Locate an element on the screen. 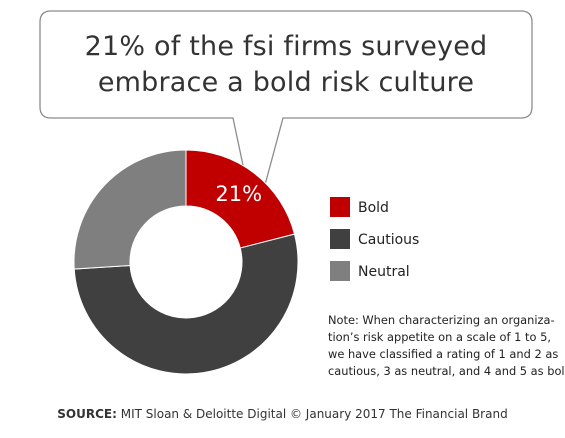 The width and height of the screenshot is (565, 438). donut-slice-neutral is located at coordinates (130, 209).